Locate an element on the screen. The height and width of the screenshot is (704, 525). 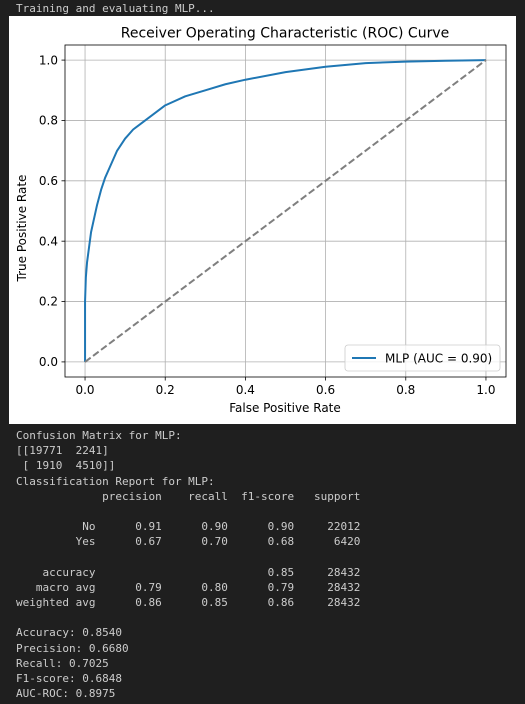
y-tick-label: 1.0 is located at coordinates (48, 60).